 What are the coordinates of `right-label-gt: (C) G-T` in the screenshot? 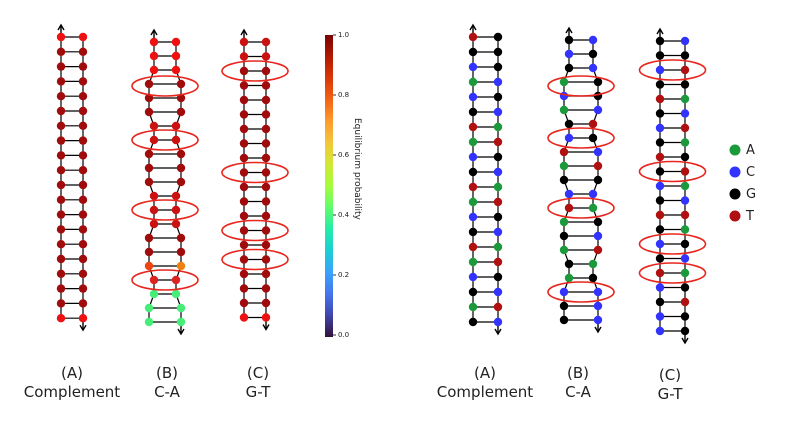 It's located at (670, 384).